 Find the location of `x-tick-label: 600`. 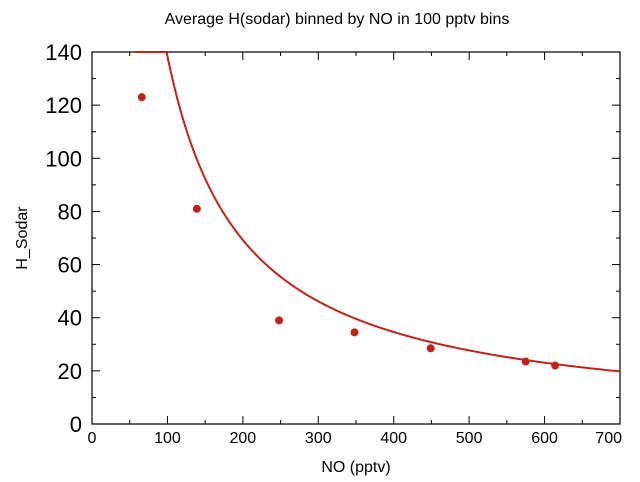

x-tick-label: 600 is located at coordinates (544, 438).